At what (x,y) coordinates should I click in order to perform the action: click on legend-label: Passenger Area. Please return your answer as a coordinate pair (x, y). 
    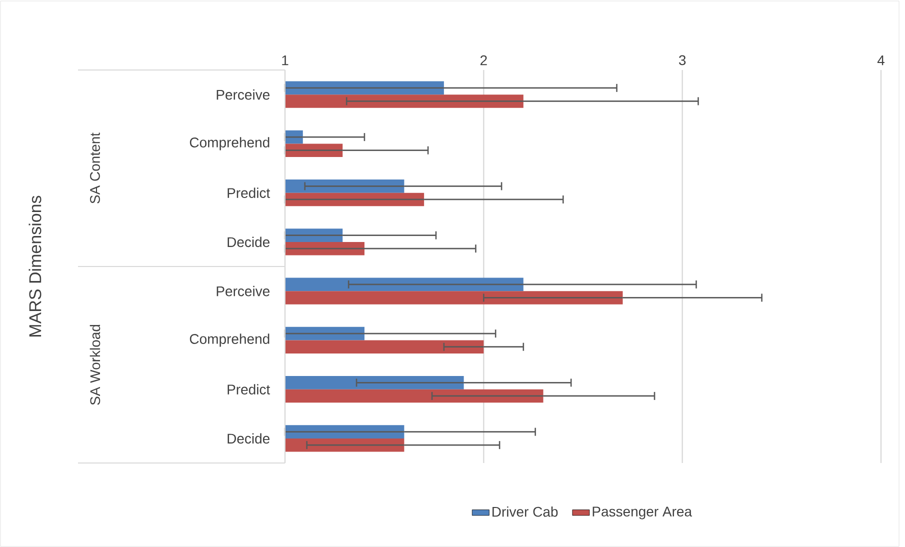
    Looking at the image, I should click on (642, 513).